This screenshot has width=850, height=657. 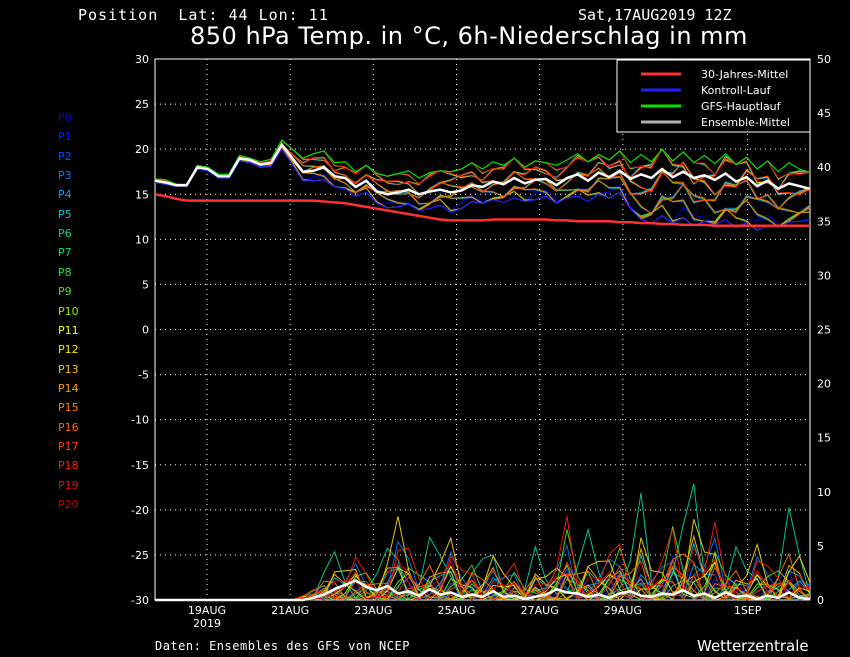 What do you see at coordinates (824, 221) in the screenshot?
I see `y-right-tick-label: 35` at bounding box center [824, 221].